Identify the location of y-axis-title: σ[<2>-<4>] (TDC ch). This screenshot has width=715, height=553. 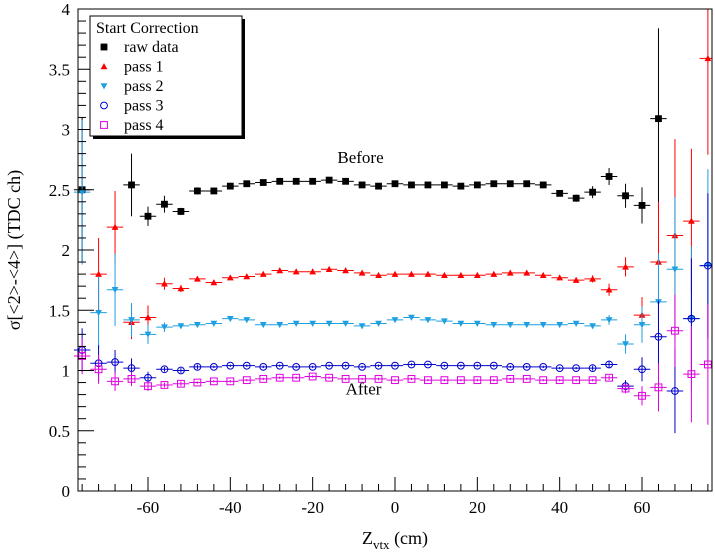
(14, 250).